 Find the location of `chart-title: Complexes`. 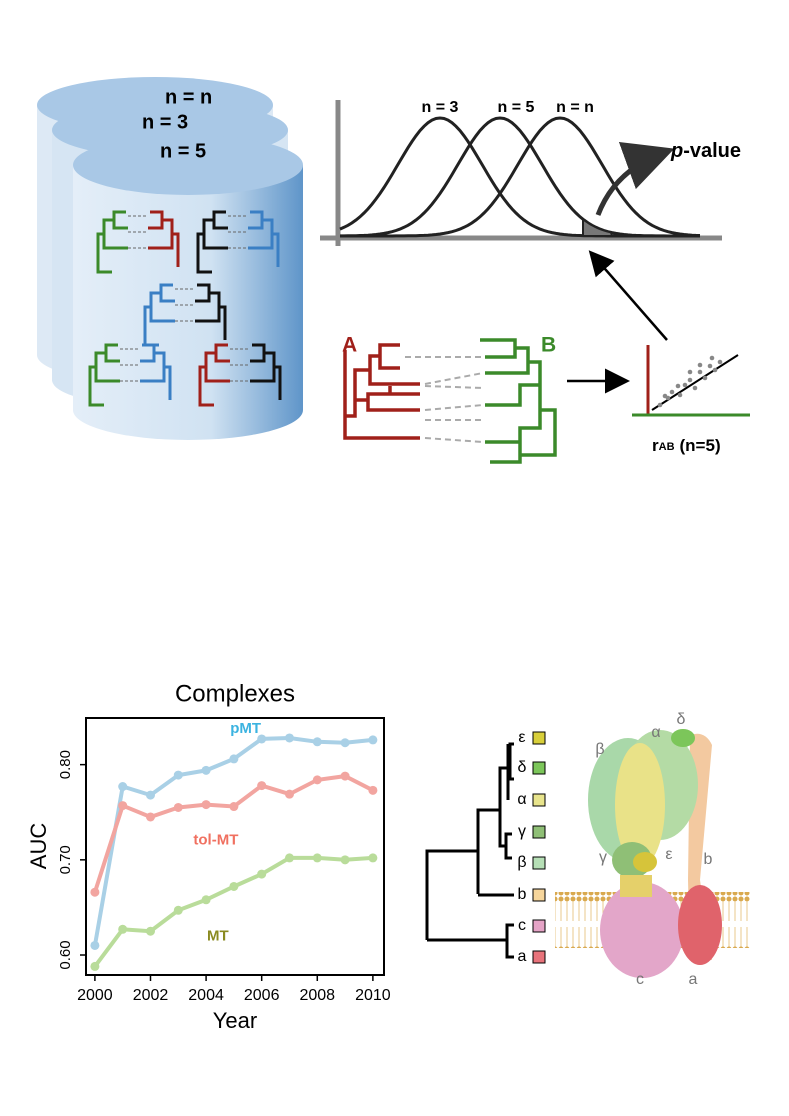

chart-title: Complexes is located at coordinates (235, 693).